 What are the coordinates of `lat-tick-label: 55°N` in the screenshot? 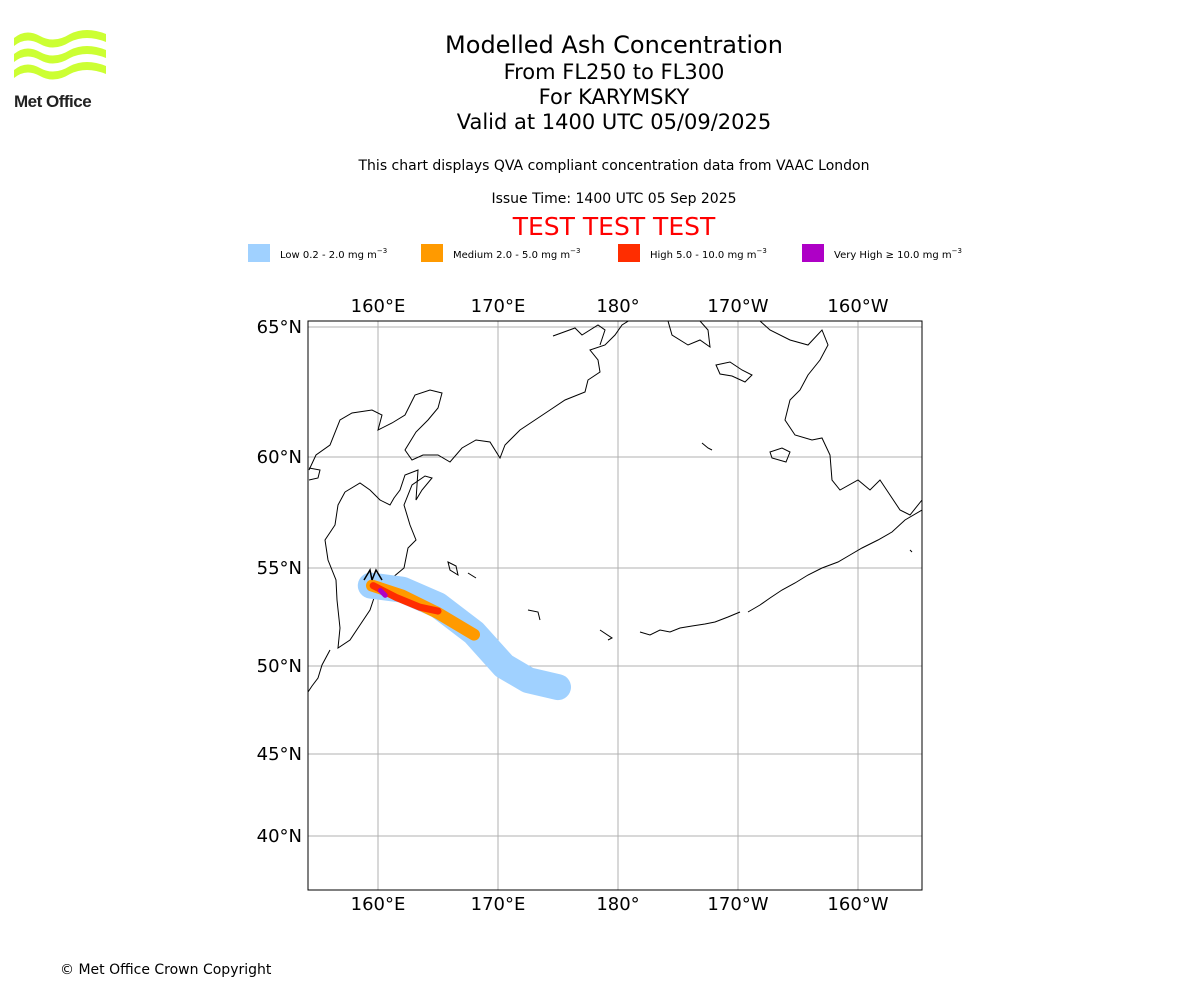 It's located at (279, 568).